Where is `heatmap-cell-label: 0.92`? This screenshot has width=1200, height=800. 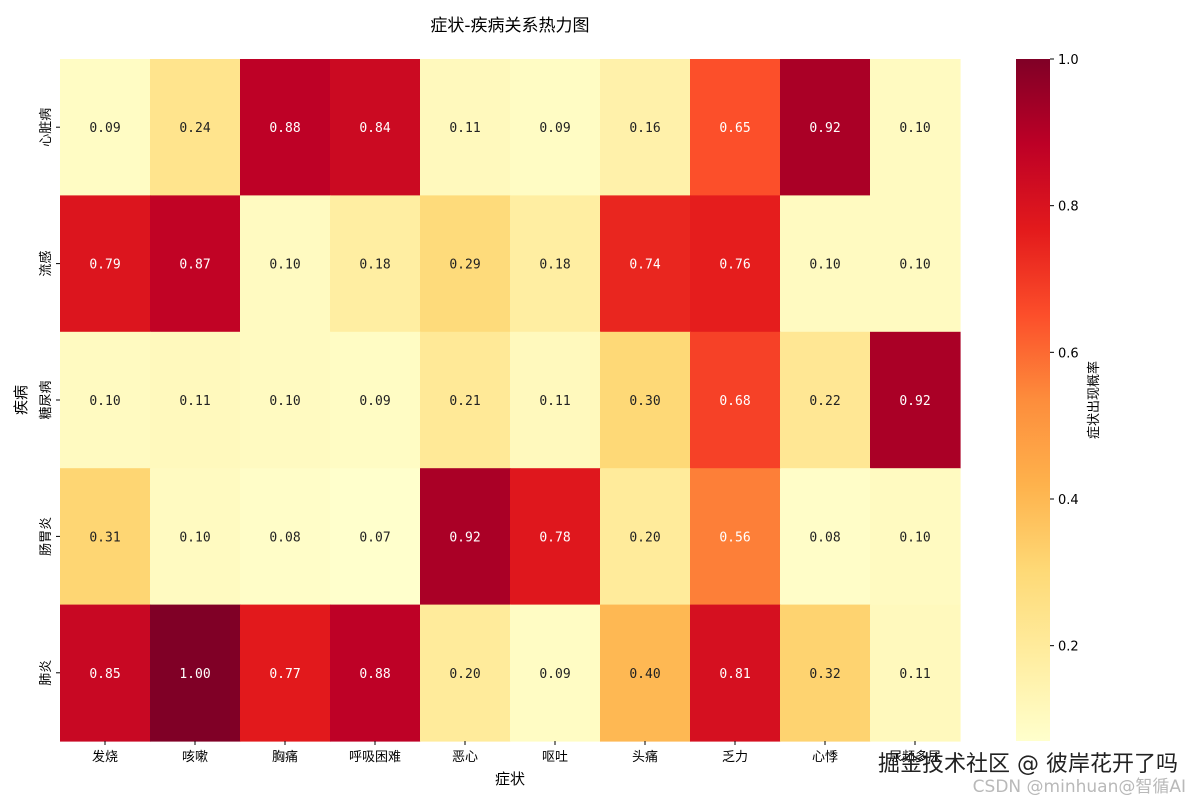 heatmap-cell-label: 0.92 is located at coordinates (464, 537).